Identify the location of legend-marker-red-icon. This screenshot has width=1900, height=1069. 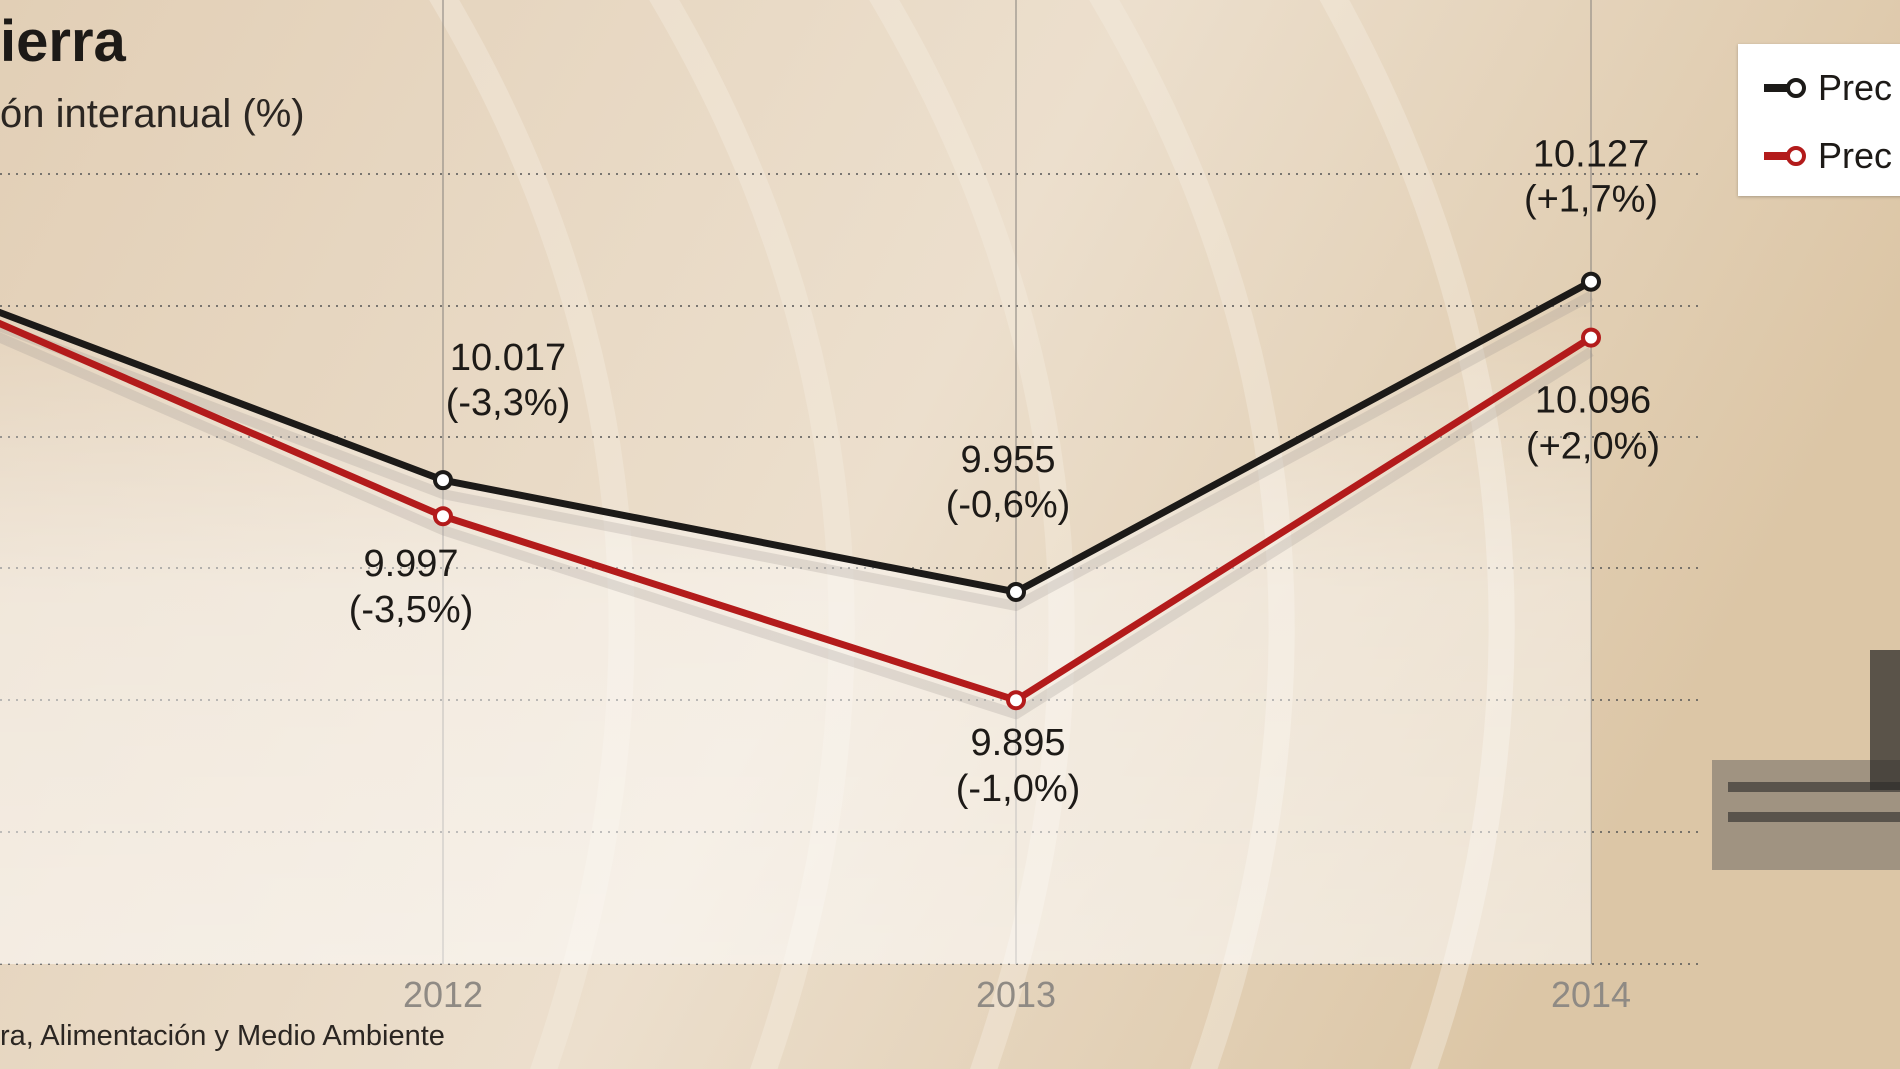
(1785, 156).